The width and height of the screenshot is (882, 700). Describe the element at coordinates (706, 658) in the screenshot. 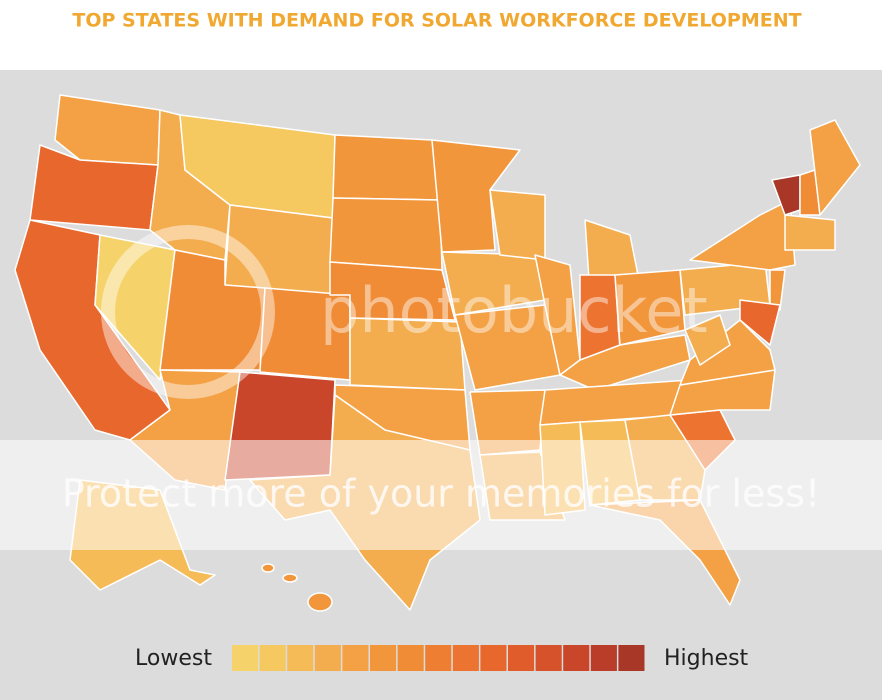

I see `legend-high-label: Highest` at that location.